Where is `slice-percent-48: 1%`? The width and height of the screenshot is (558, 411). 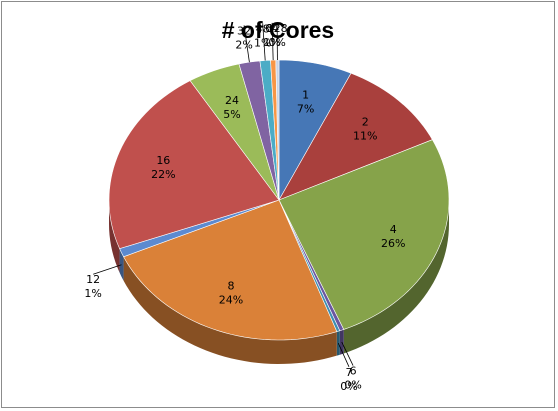
slice-percent-48: 1% is located at coordinates (262, 42).